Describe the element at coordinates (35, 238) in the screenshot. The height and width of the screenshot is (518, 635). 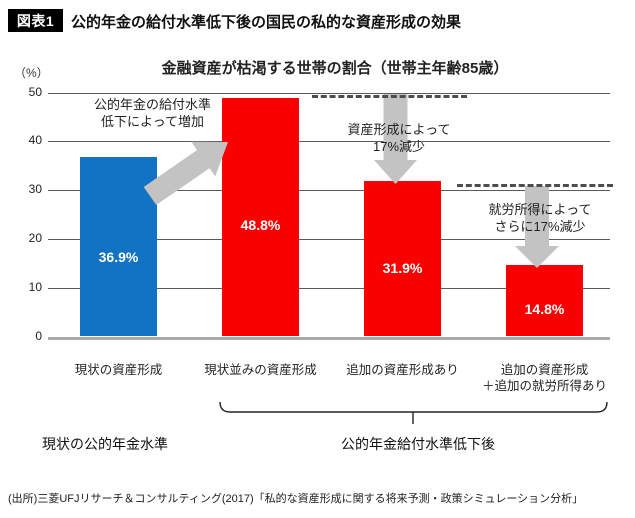
I see `y-tick-label: 20` at that location.